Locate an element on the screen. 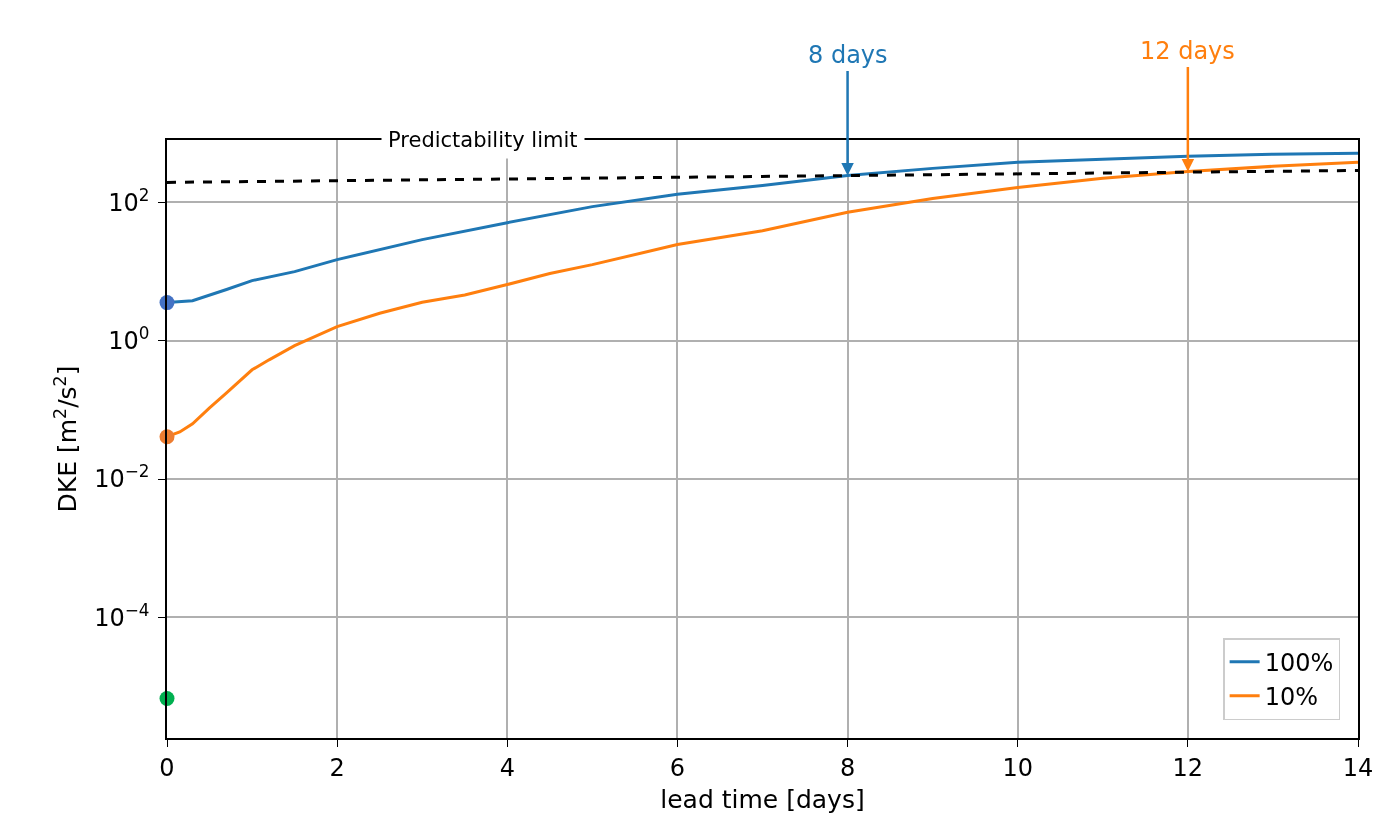 This screenshot has height=835, width=1381. x-tick-label: 8 is located at coordinates (847, 767).